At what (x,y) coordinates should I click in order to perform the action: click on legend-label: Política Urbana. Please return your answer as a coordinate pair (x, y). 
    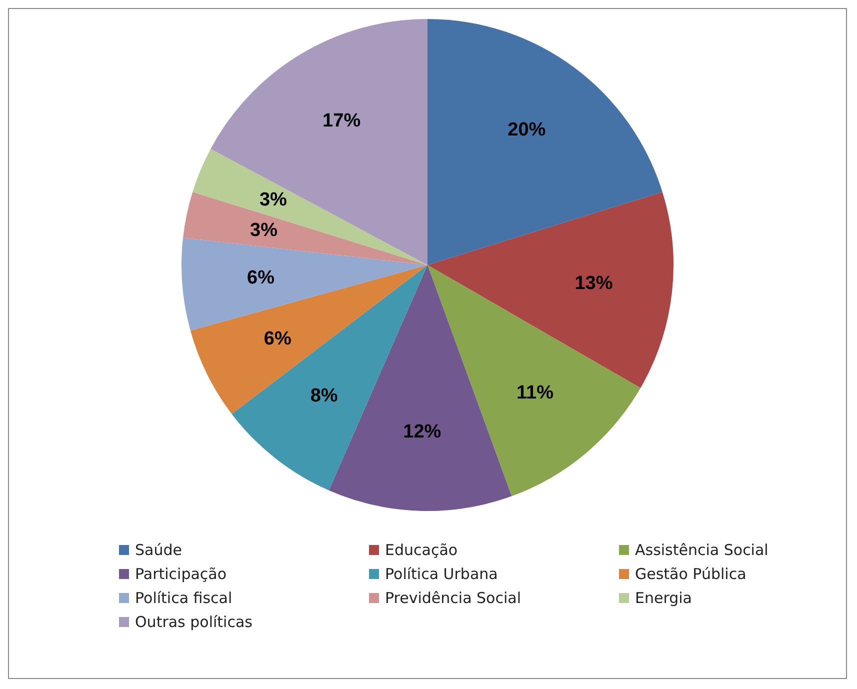
    Looking at the image, I should click on (441, 574).